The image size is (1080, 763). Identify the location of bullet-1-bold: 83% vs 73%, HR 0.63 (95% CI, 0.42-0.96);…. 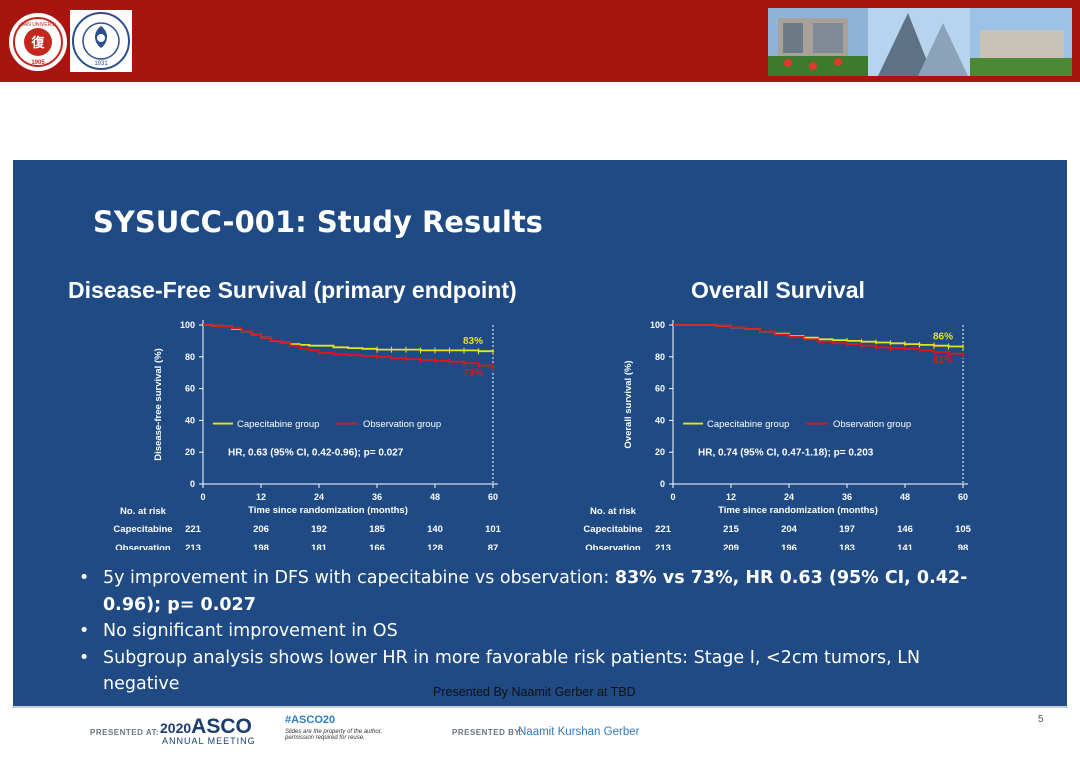
(535, 591).